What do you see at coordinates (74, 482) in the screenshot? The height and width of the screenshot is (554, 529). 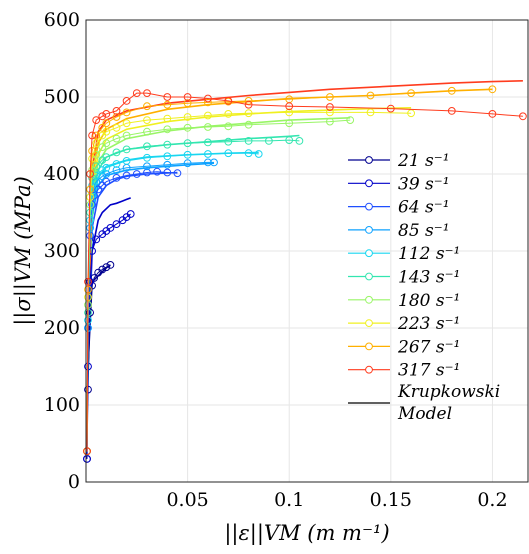 I see `y-tick-label: 0` at bounding box center [74, 482].